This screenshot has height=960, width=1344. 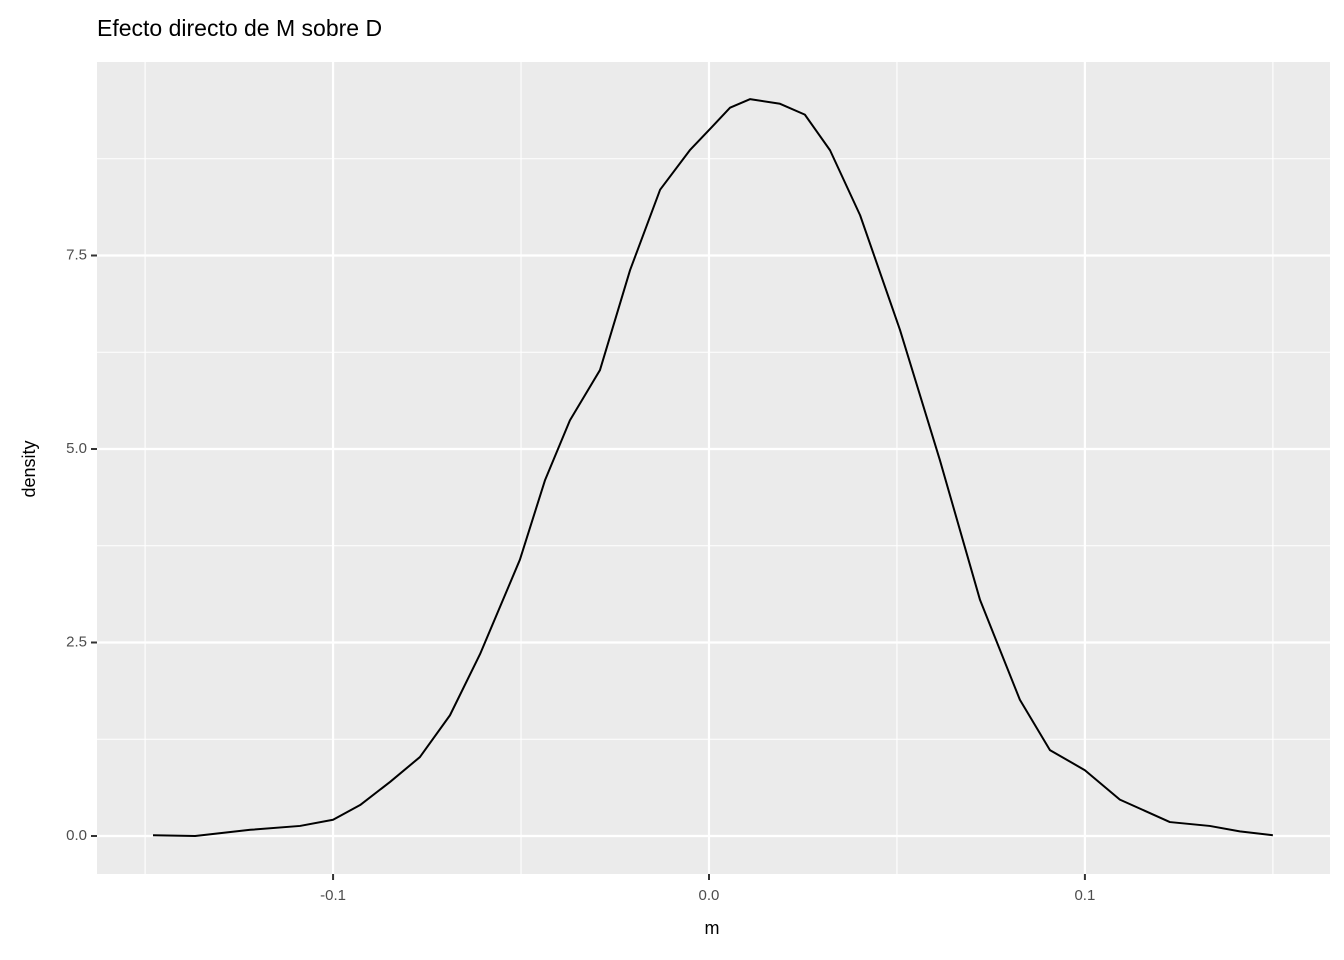 What do you see at coordinates (1084, 895) in the screenshot?
I see `x-tick-label: 0.1` at bounding box center [1084, 895].